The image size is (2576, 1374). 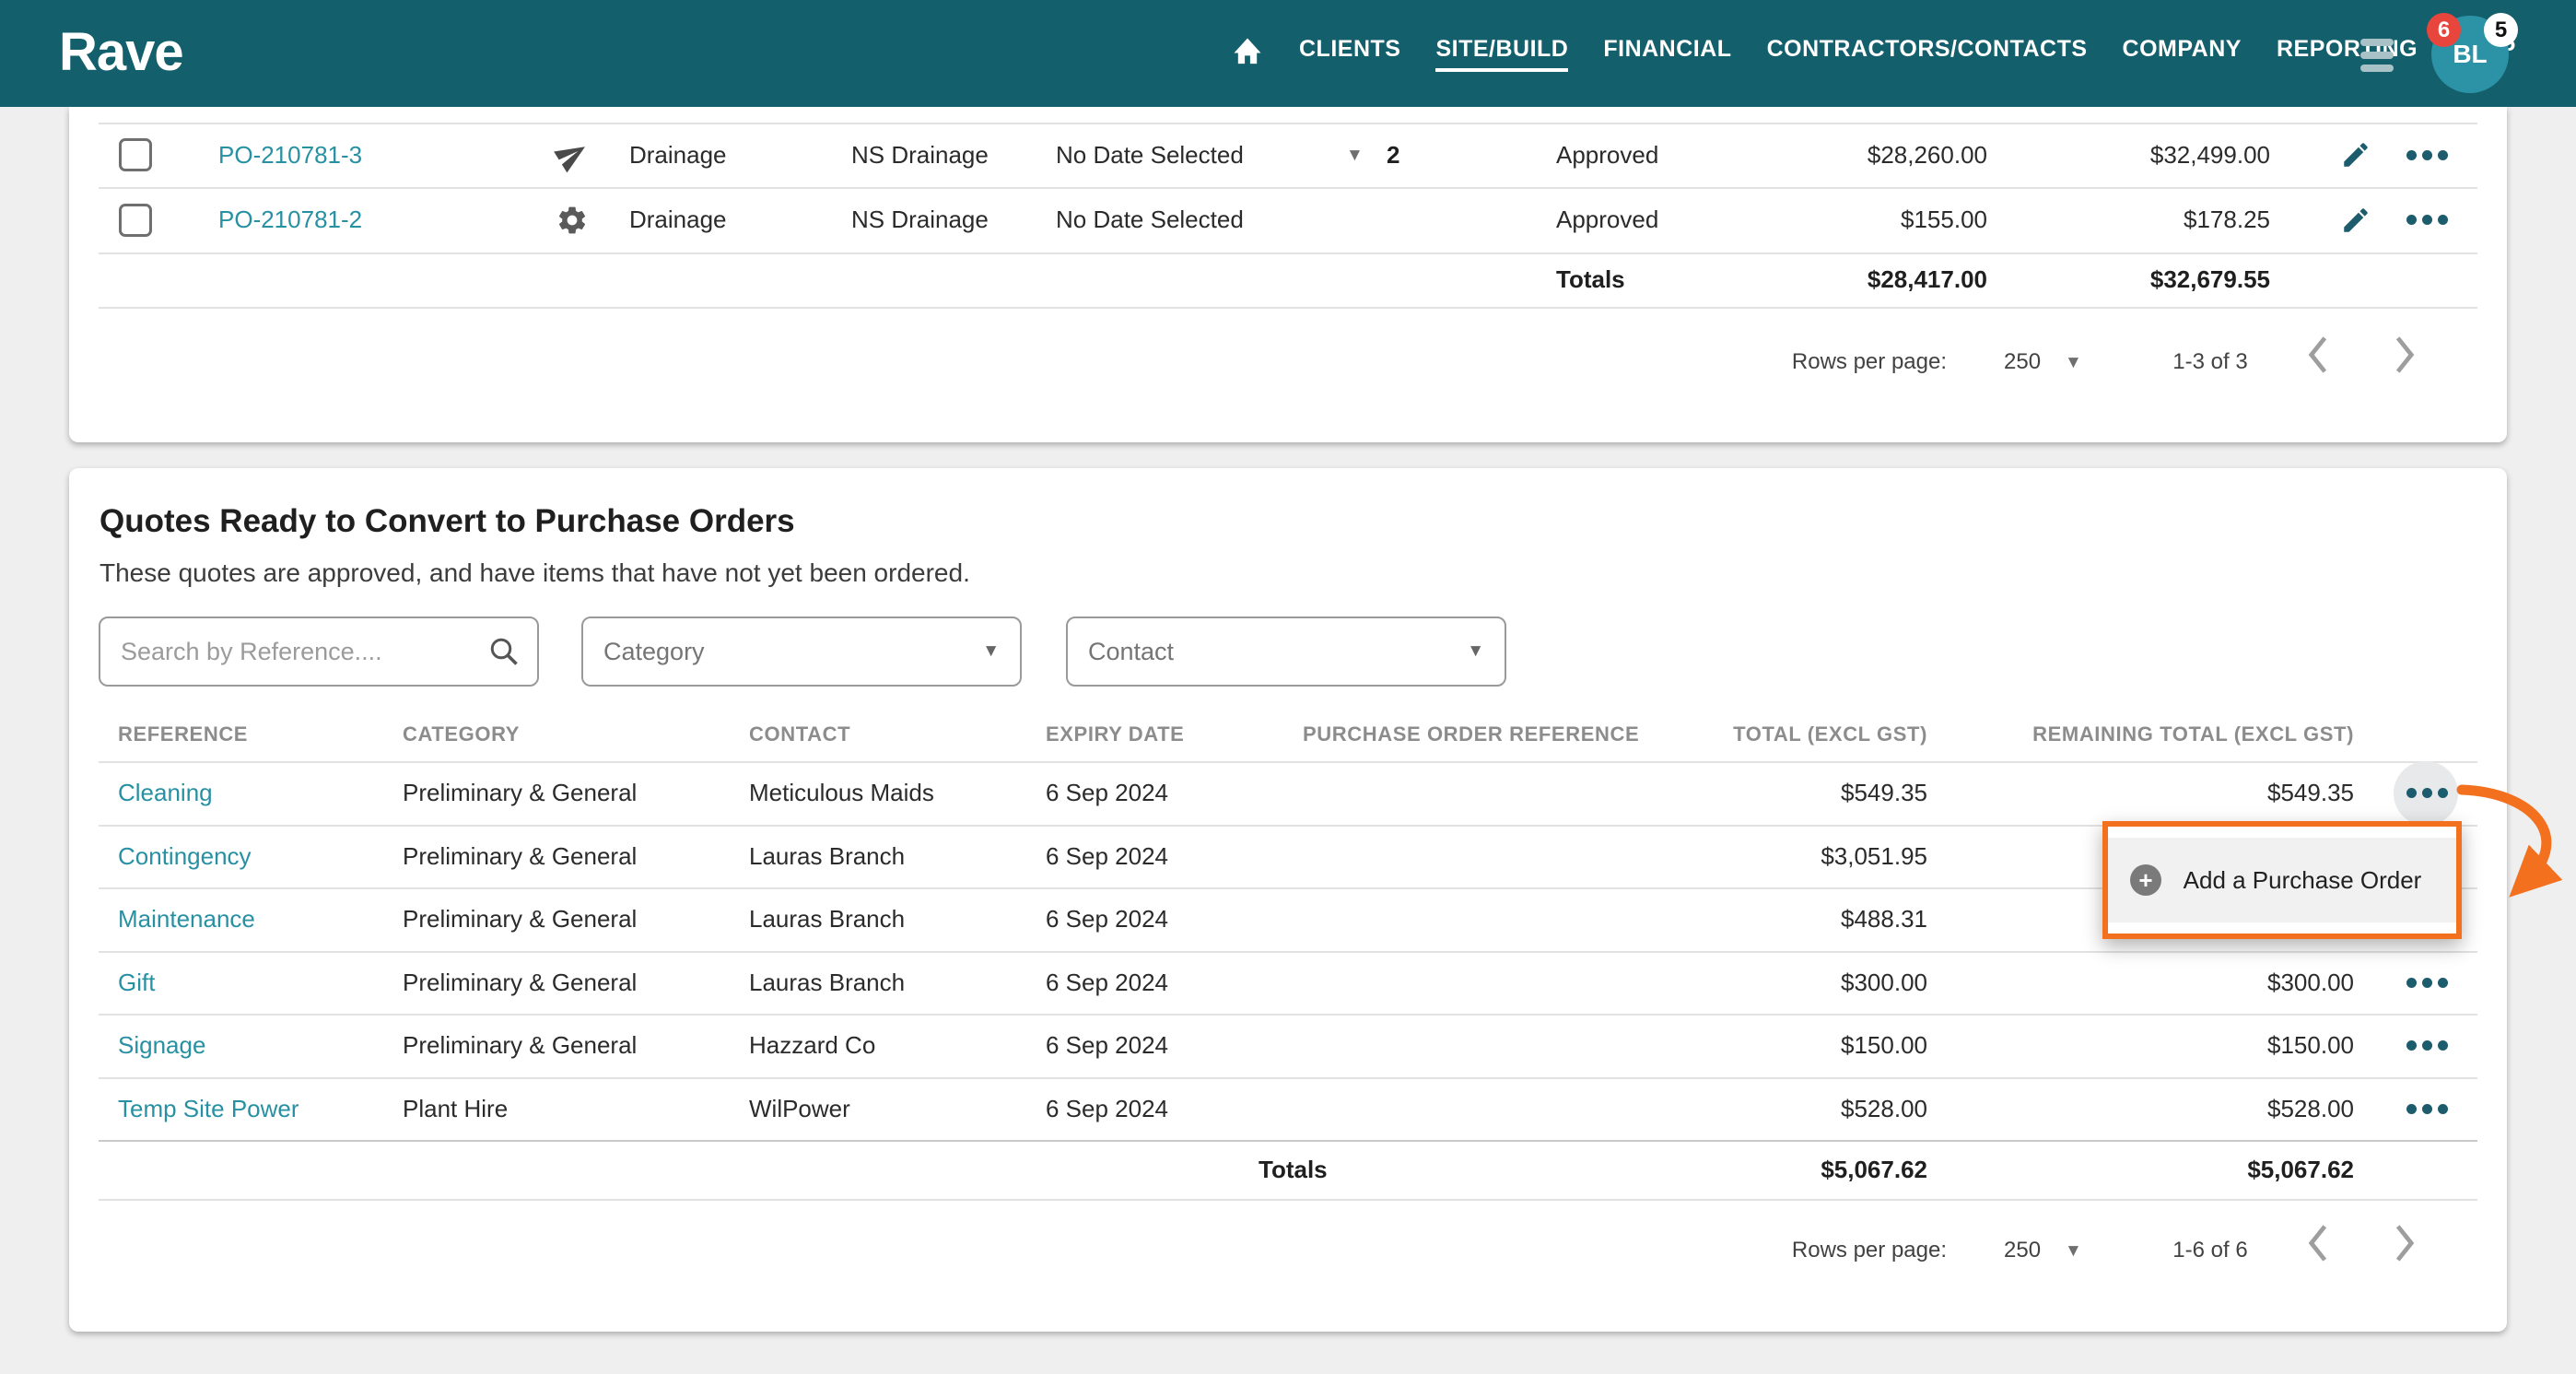 What do you see at coordinates (290, 220) in the screenshot?
I see `po-reference-link: PO-210781-2` at bounding box center [290, 220].